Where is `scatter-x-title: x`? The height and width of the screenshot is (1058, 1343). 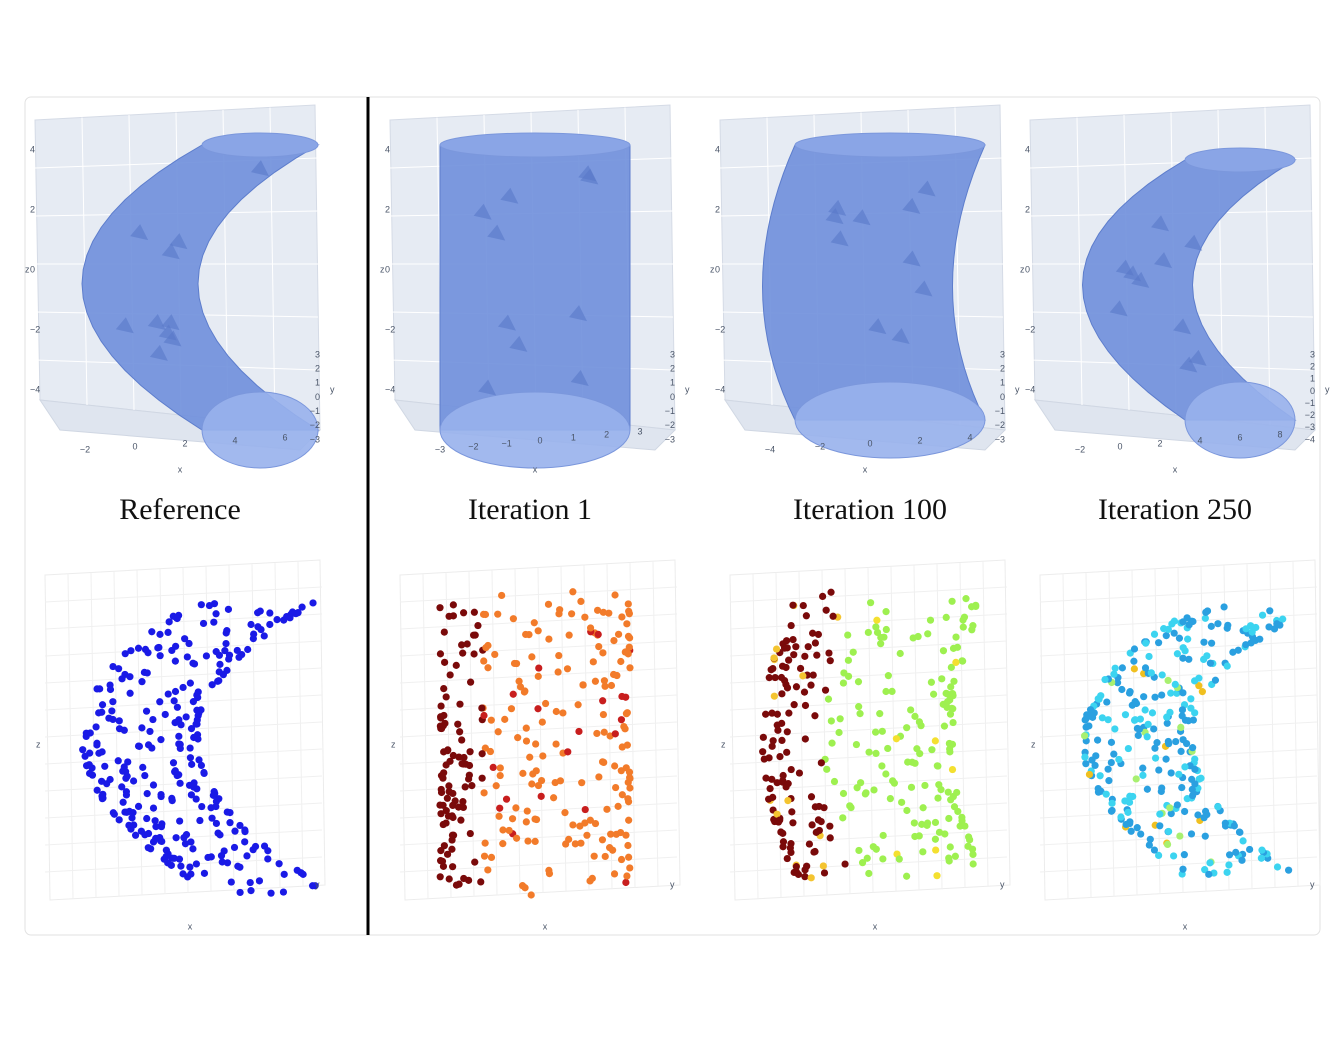 scatter-x-title: x is located at coordinates (190, 926).